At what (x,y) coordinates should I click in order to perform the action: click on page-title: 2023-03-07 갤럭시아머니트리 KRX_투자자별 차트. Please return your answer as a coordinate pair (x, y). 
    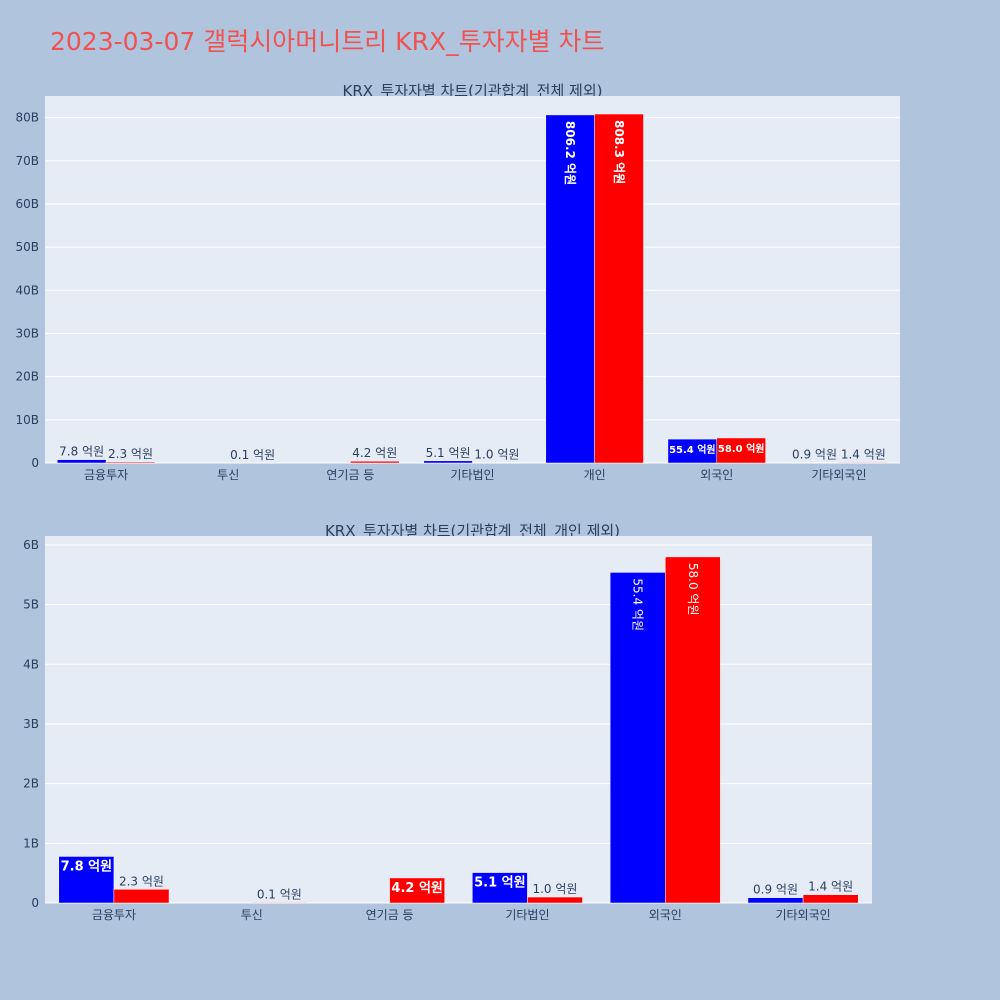
    Looking at the image, I should click on (327, 41).